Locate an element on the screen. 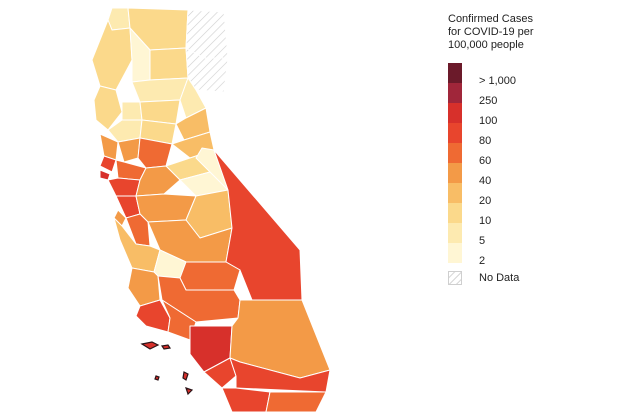  county-sierra-nevada is located at coordinates (193, 124).